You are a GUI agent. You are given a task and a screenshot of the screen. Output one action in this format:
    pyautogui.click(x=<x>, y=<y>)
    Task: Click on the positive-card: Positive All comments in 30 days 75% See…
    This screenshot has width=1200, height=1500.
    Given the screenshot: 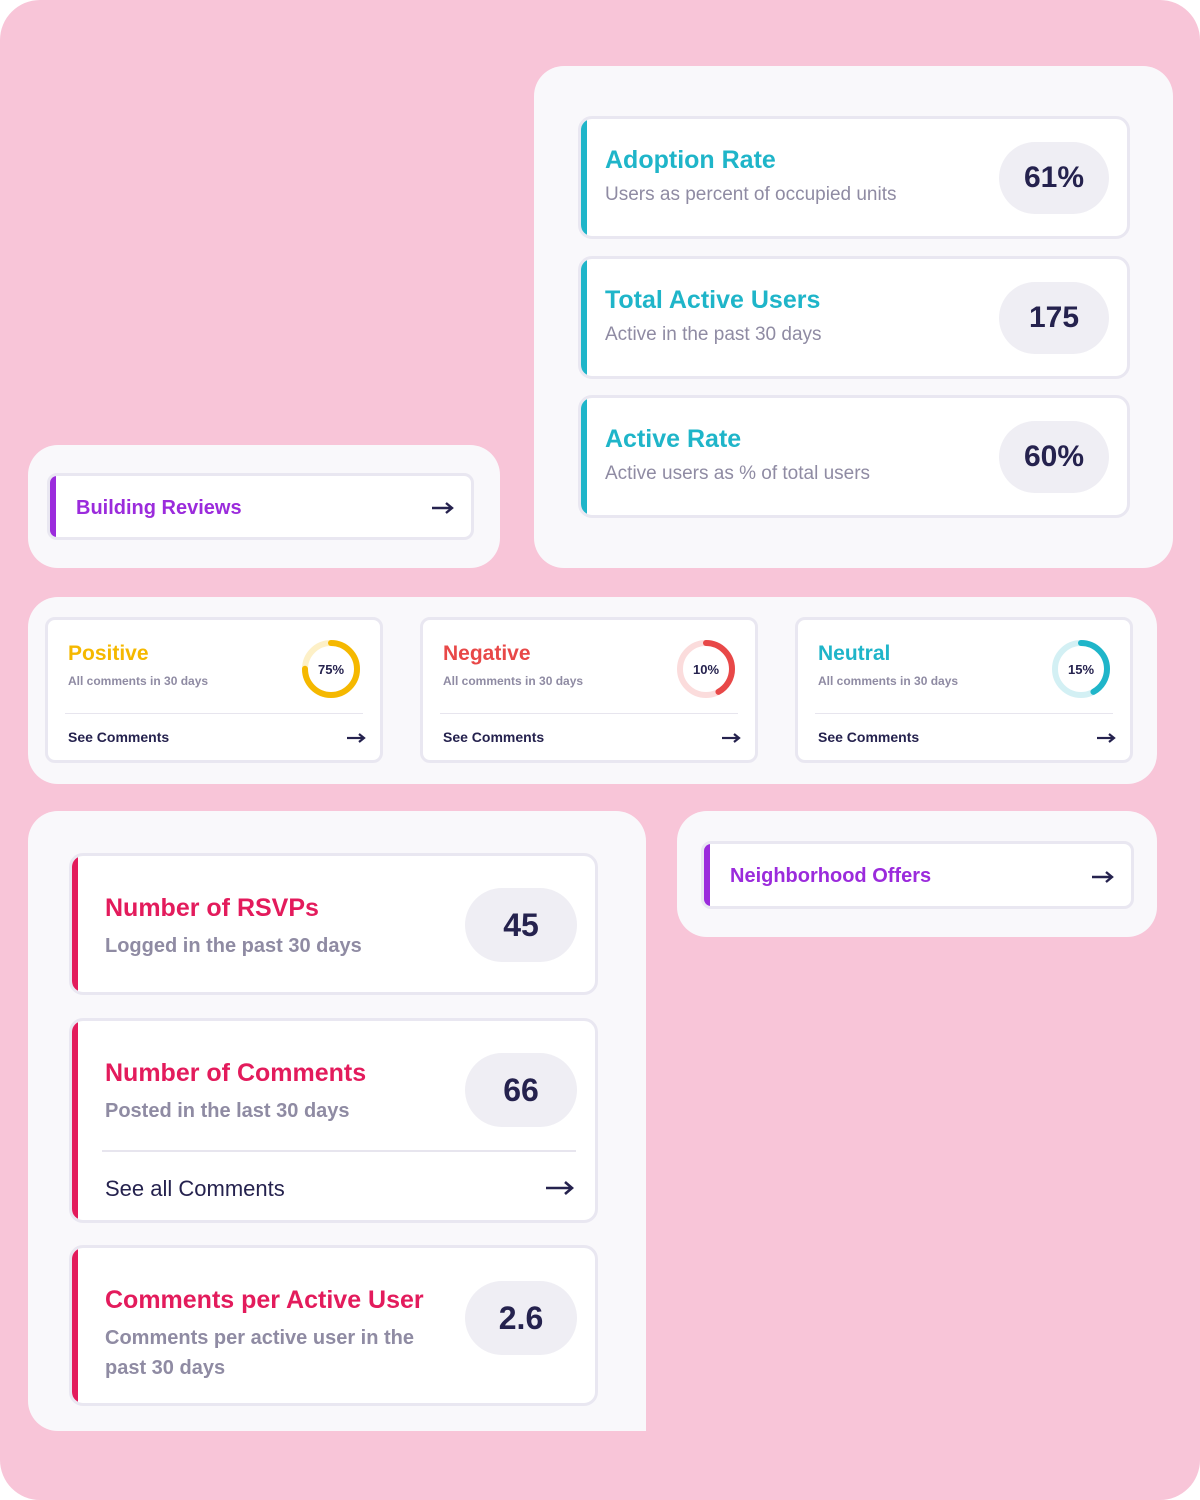 What is the action you would take?
    pyautogui.click(x=214, y=690)
    